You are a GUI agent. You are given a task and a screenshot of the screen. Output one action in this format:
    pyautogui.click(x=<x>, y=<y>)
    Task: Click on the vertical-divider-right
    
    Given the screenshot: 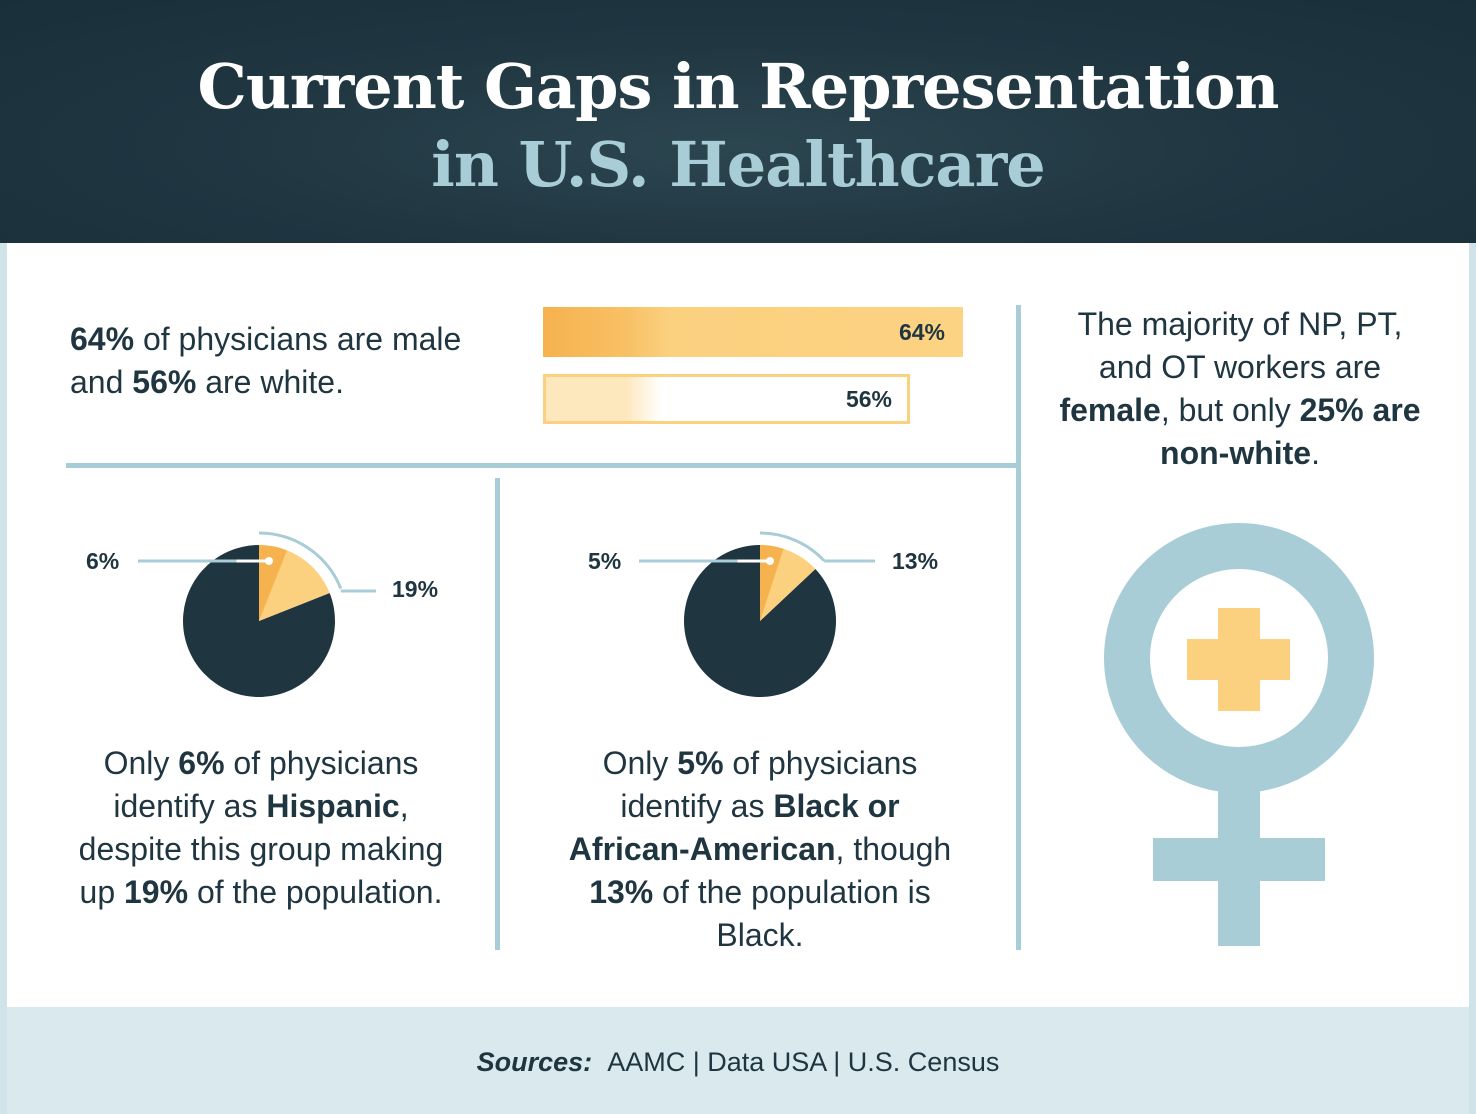 What is the action you would take?
    pyautogui.click(x=1018, y=627)
    